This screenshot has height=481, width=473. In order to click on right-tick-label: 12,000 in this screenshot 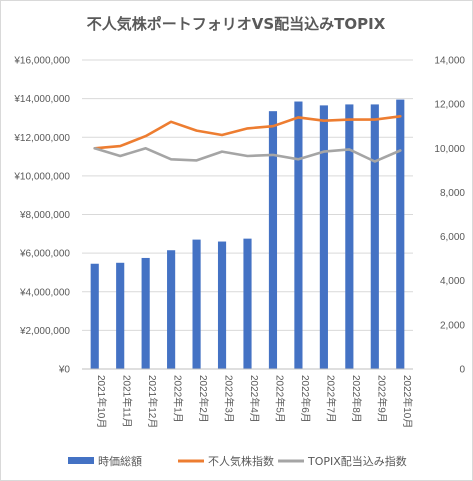, I will do `click(449, 105)`.